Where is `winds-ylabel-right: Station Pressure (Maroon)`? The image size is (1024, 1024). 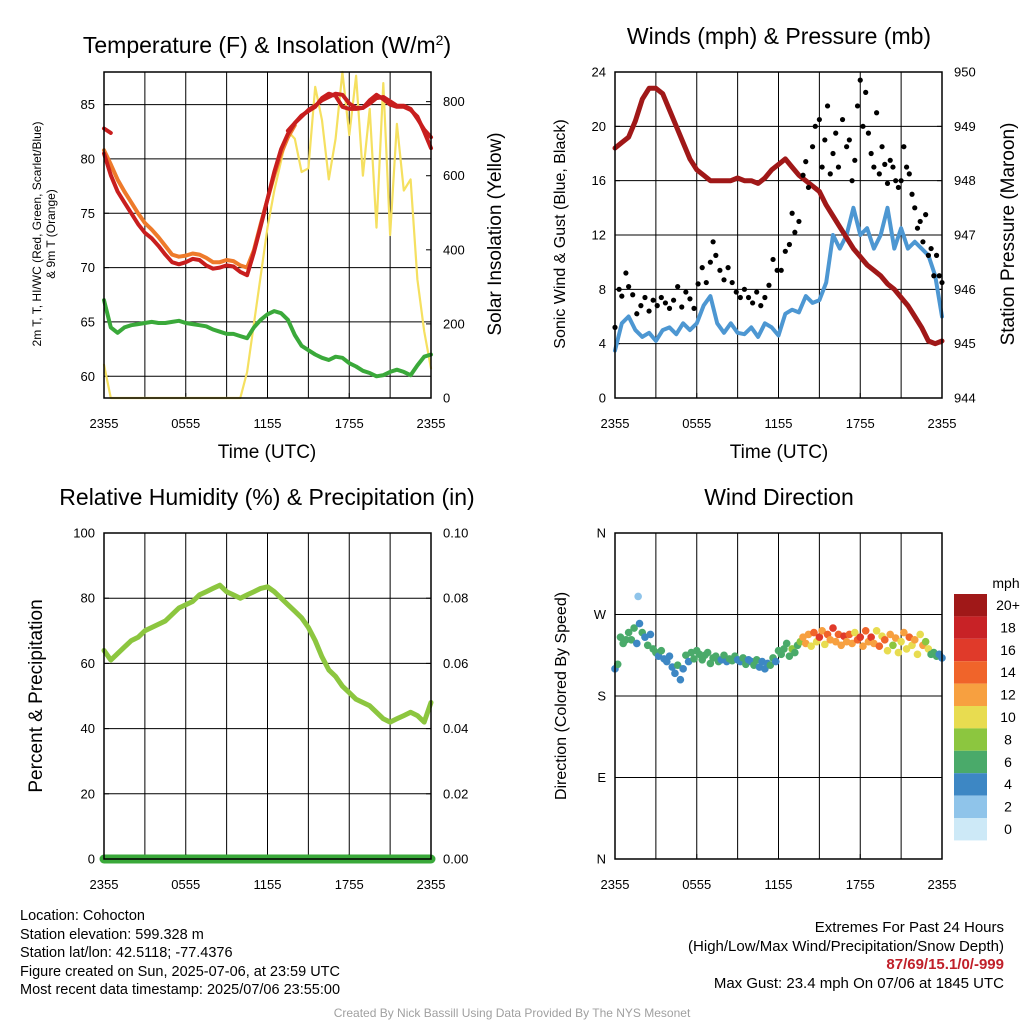 winds-ylabel-right: Station Pressure (Maroon) is located at coordinates (1008, 234).